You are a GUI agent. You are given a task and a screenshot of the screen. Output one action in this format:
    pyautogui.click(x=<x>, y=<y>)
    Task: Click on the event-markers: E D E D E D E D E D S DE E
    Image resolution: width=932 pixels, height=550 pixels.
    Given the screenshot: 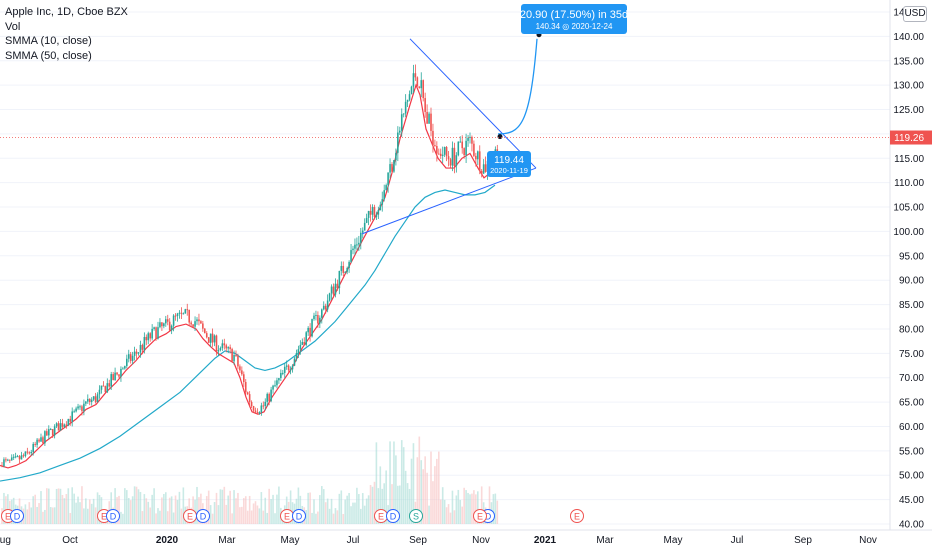 What is the action you would take?
    pyautogui.click(x=292, y=516)
    